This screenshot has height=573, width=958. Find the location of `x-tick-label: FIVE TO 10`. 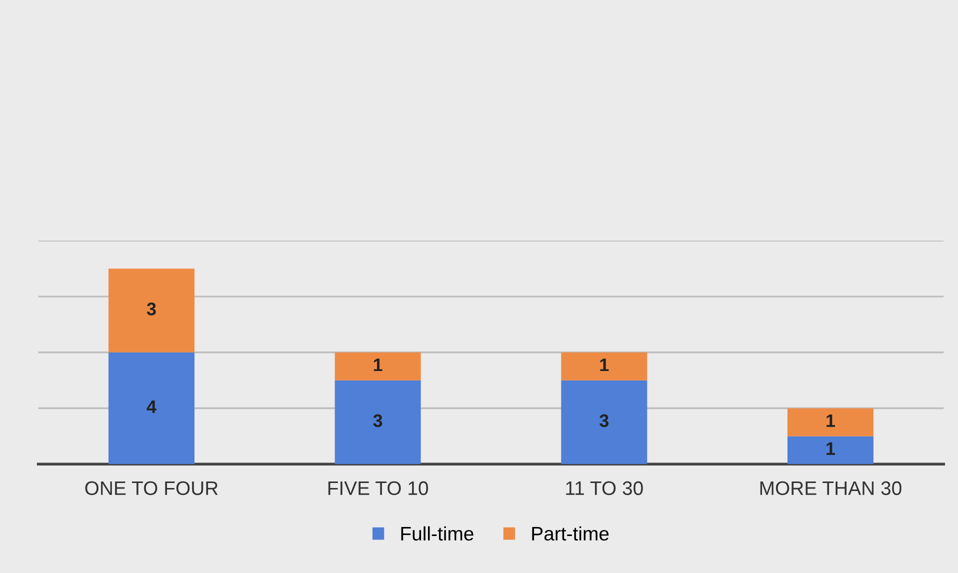

x-tick-label: FIVE TO 10 is located at coordinates (378, 488).